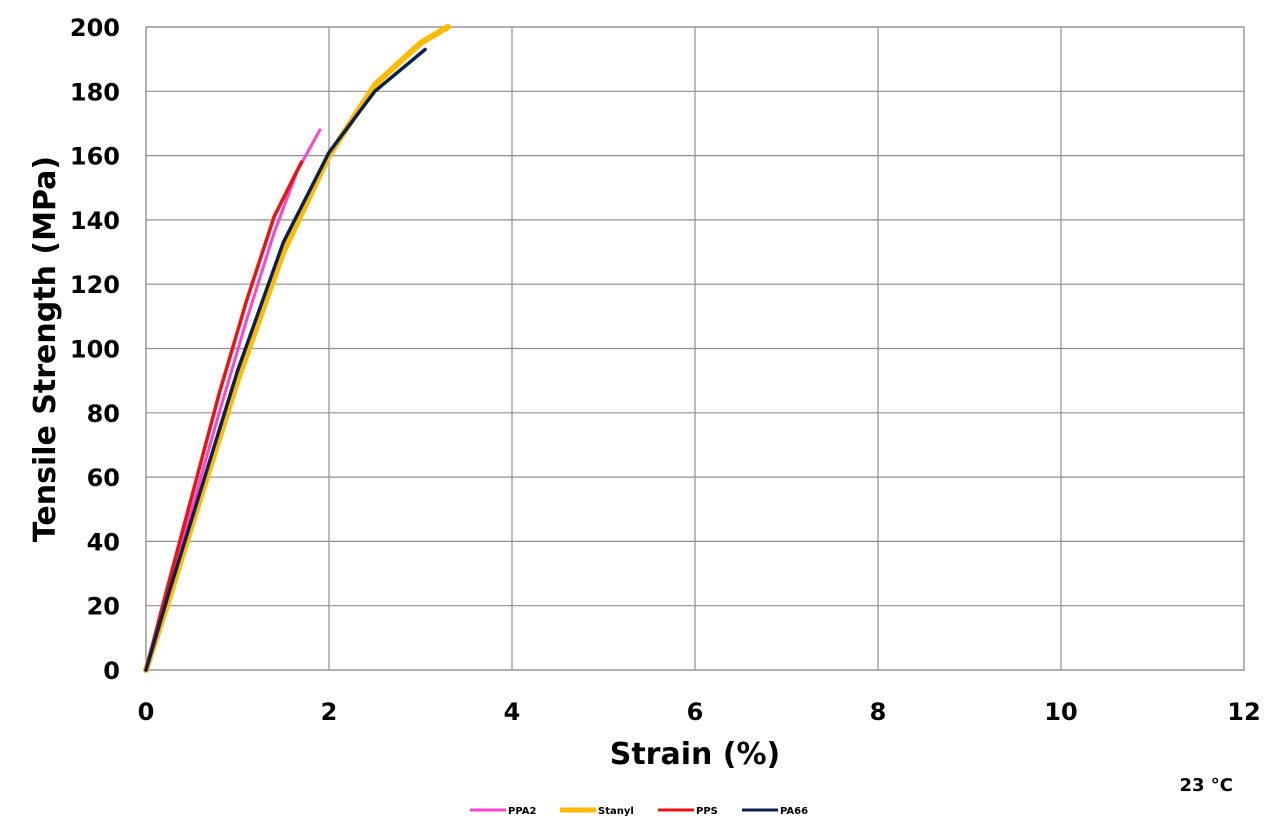 The image size is (1280, 836). I want to click on x-tick-label: 12, so click(1243, 712).